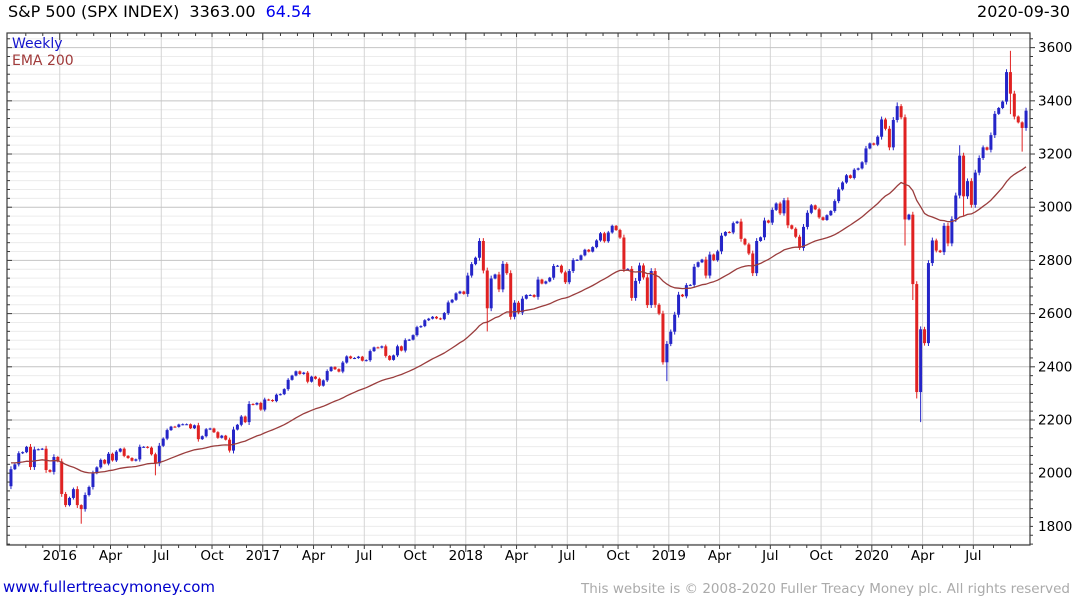 The image size is (1075, 600). What do you see at coordinates (669, 556) in the screenshot?
I see `svg-text: 2019` at bounding box center [669, 556].